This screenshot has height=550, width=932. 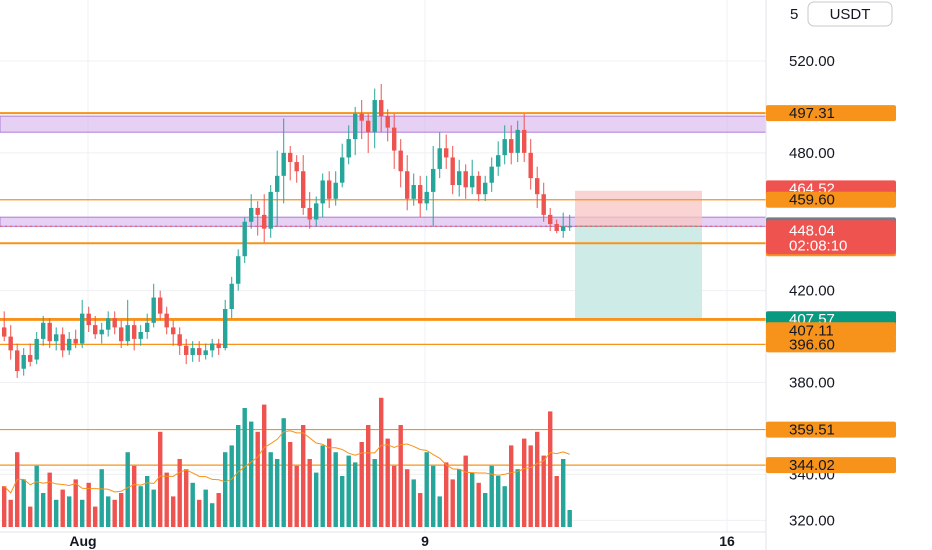 I want to click on currency-badge: USDT, so click(x=850, y=14).